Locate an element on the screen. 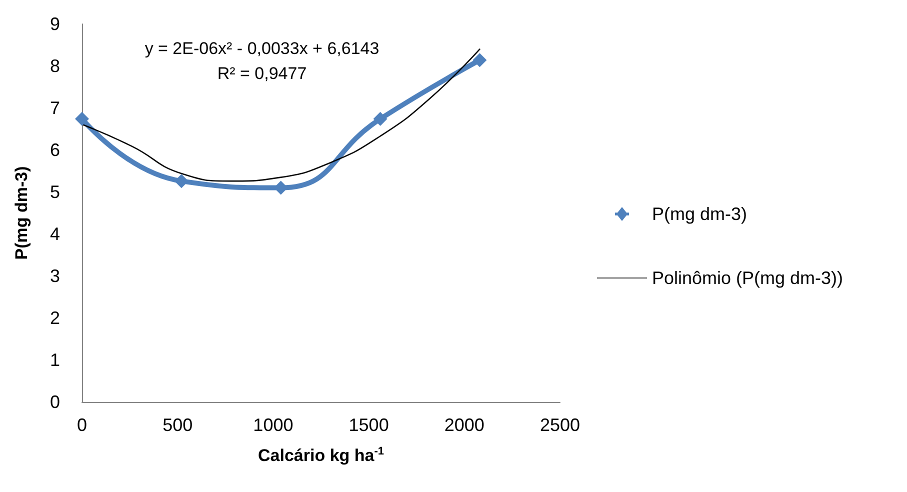 This screenshot has height=492, width=907. annotation: R² = 0,9477 is located at coordinates (262, 73).